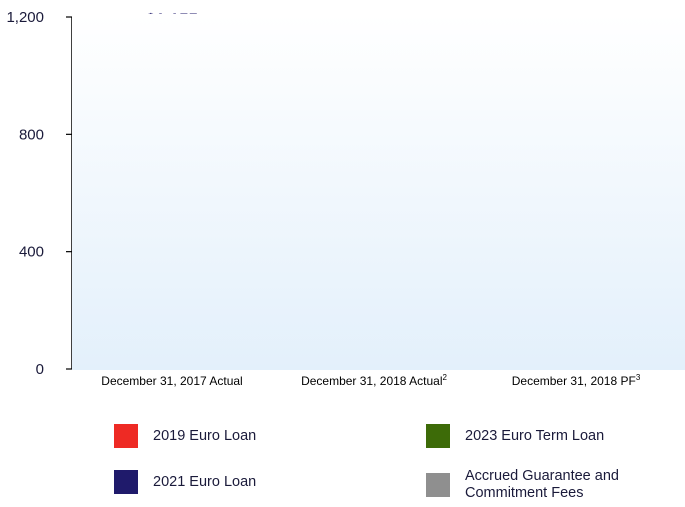  I want to click on legend-item-2021-euro-loan: 2021 Euro Loan, so click(185, 482).